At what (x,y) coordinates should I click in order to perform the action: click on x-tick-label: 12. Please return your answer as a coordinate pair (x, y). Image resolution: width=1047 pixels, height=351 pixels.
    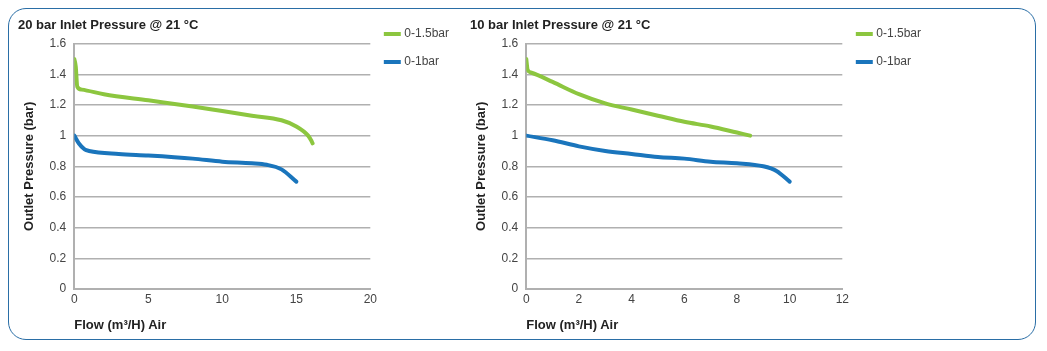
    Looking at the image, I should click on (842, 298).